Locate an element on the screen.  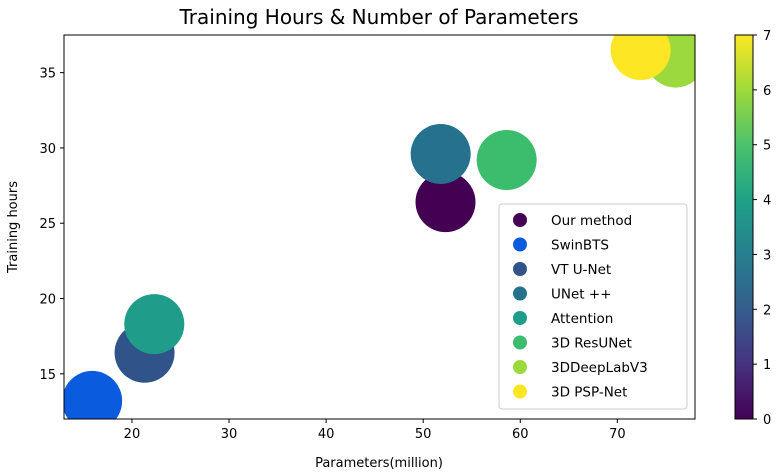
x-axis: 20 30 40 50 60 70 is located at coordinates (375, 430).